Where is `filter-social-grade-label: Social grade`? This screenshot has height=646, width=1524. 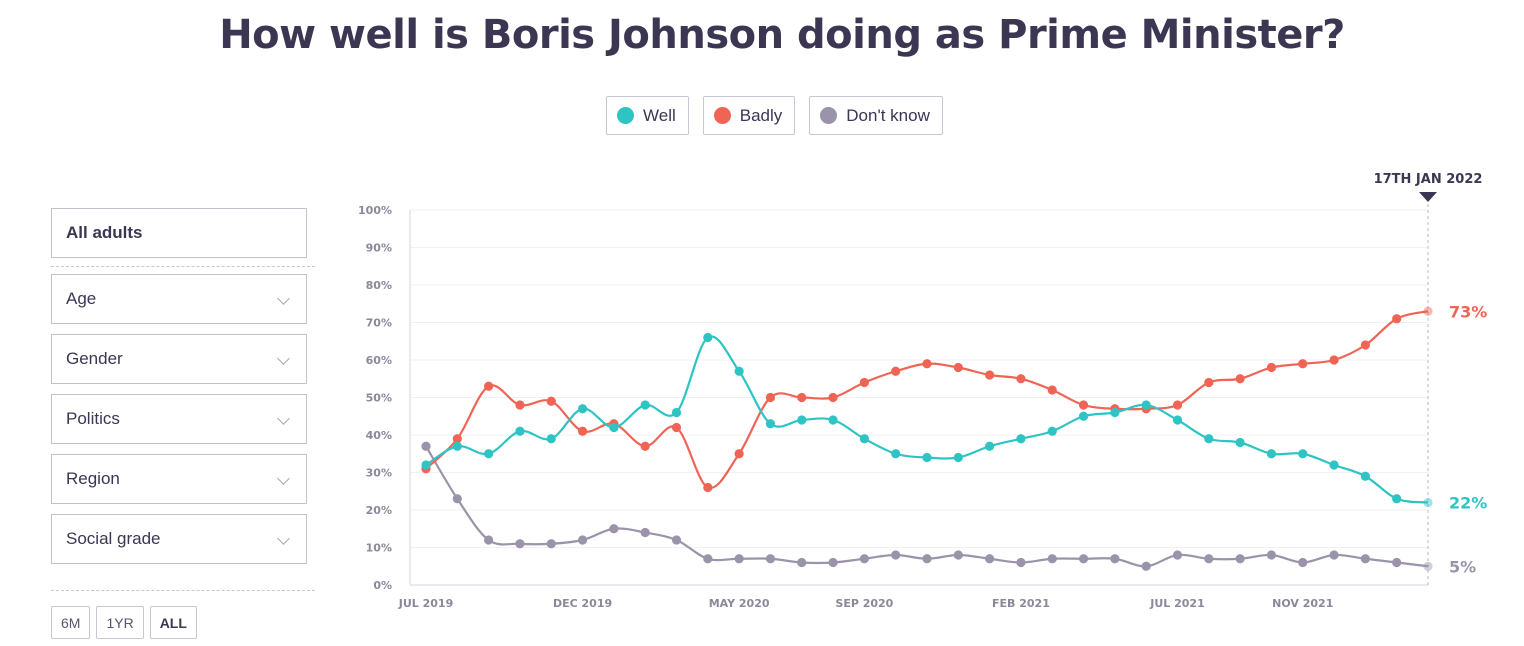 filter-social-grade-label: Social grade is located at coordinates (113, 538).